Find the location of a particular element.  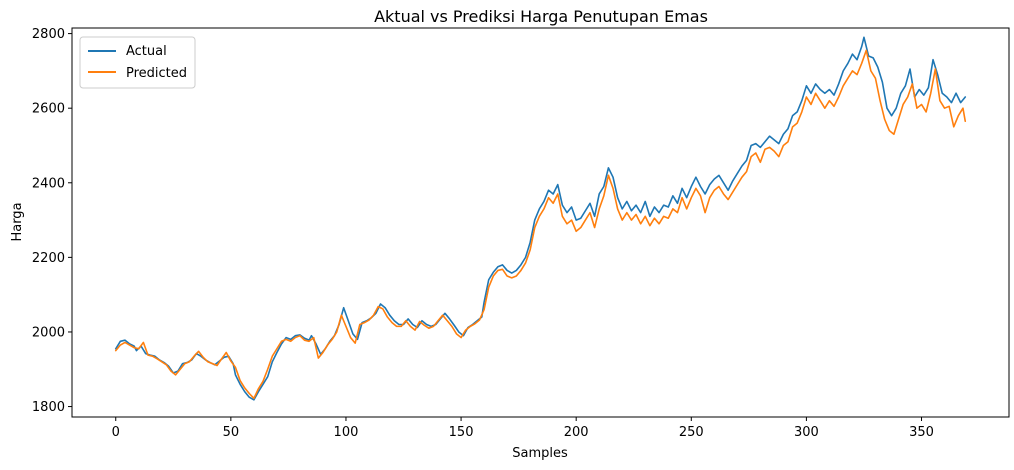

x-tick-label: 300 is located at coordinates (806, 432).